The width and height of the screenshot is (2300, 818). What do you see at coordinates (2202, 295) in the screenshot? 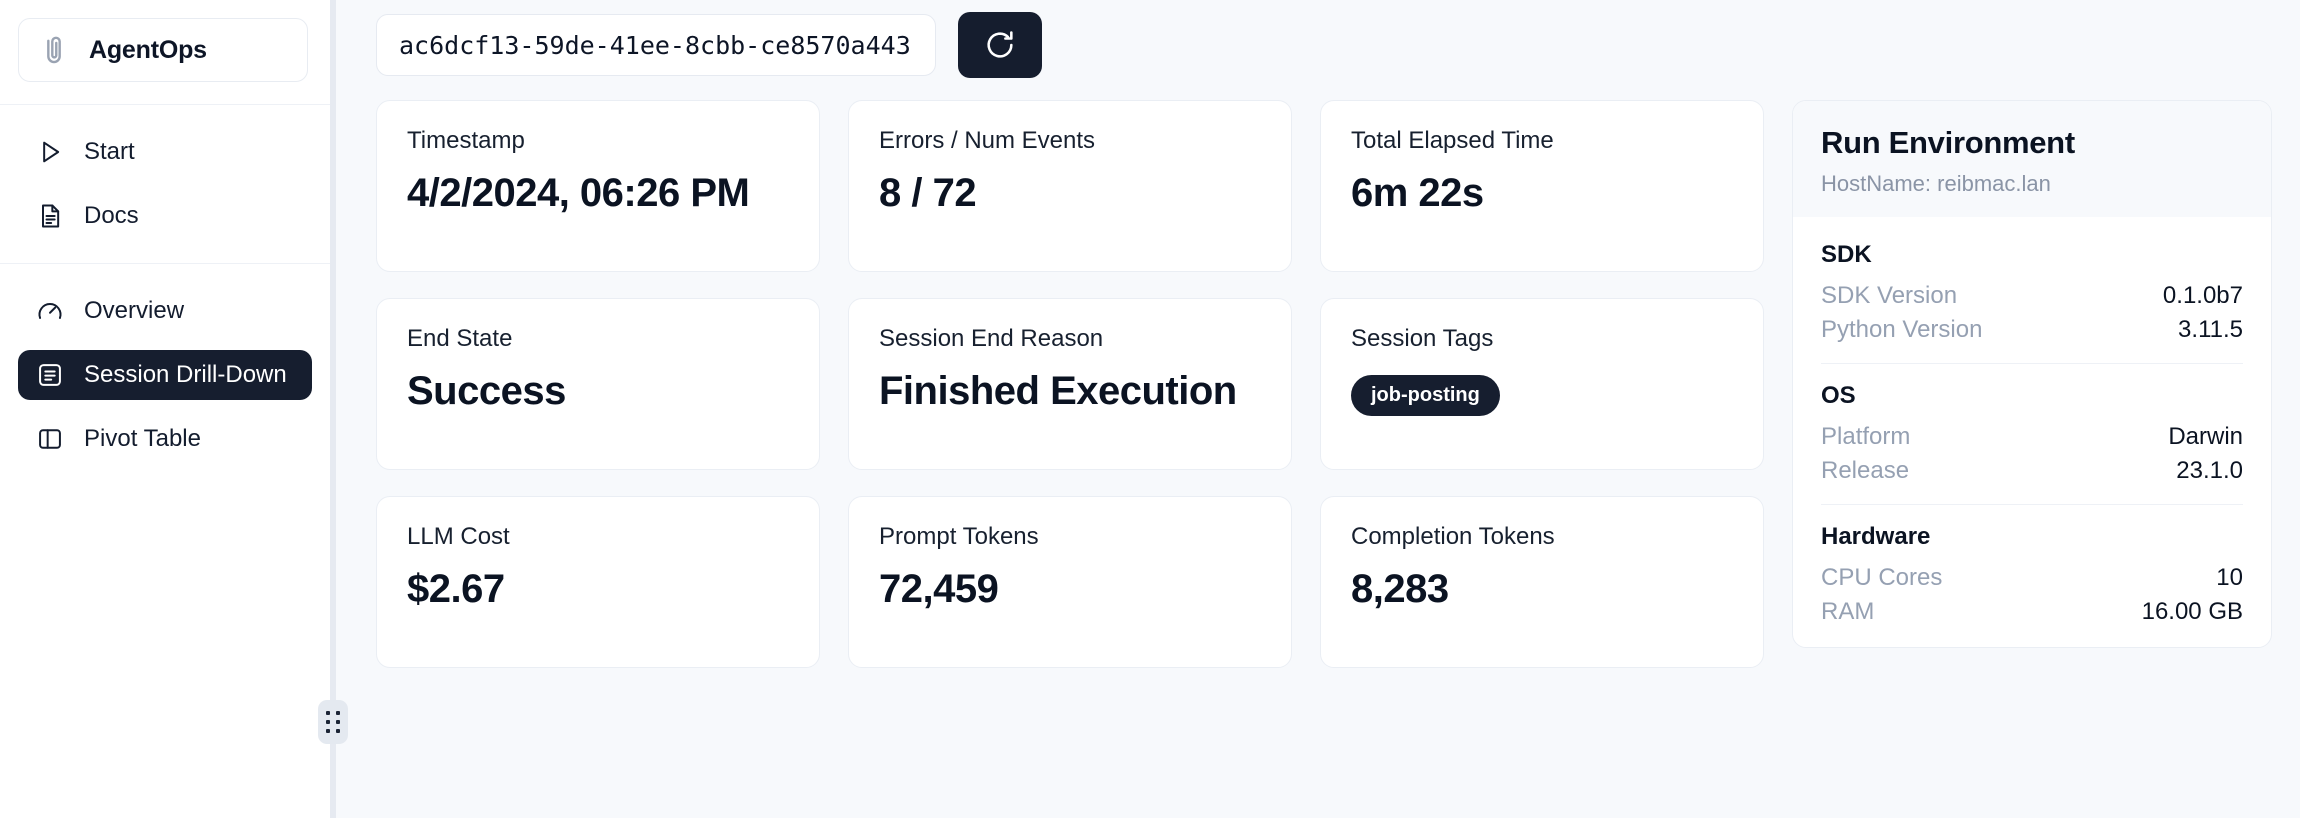
I see `env-value: 0.1.0b7` at bounding box center [2202, 295].